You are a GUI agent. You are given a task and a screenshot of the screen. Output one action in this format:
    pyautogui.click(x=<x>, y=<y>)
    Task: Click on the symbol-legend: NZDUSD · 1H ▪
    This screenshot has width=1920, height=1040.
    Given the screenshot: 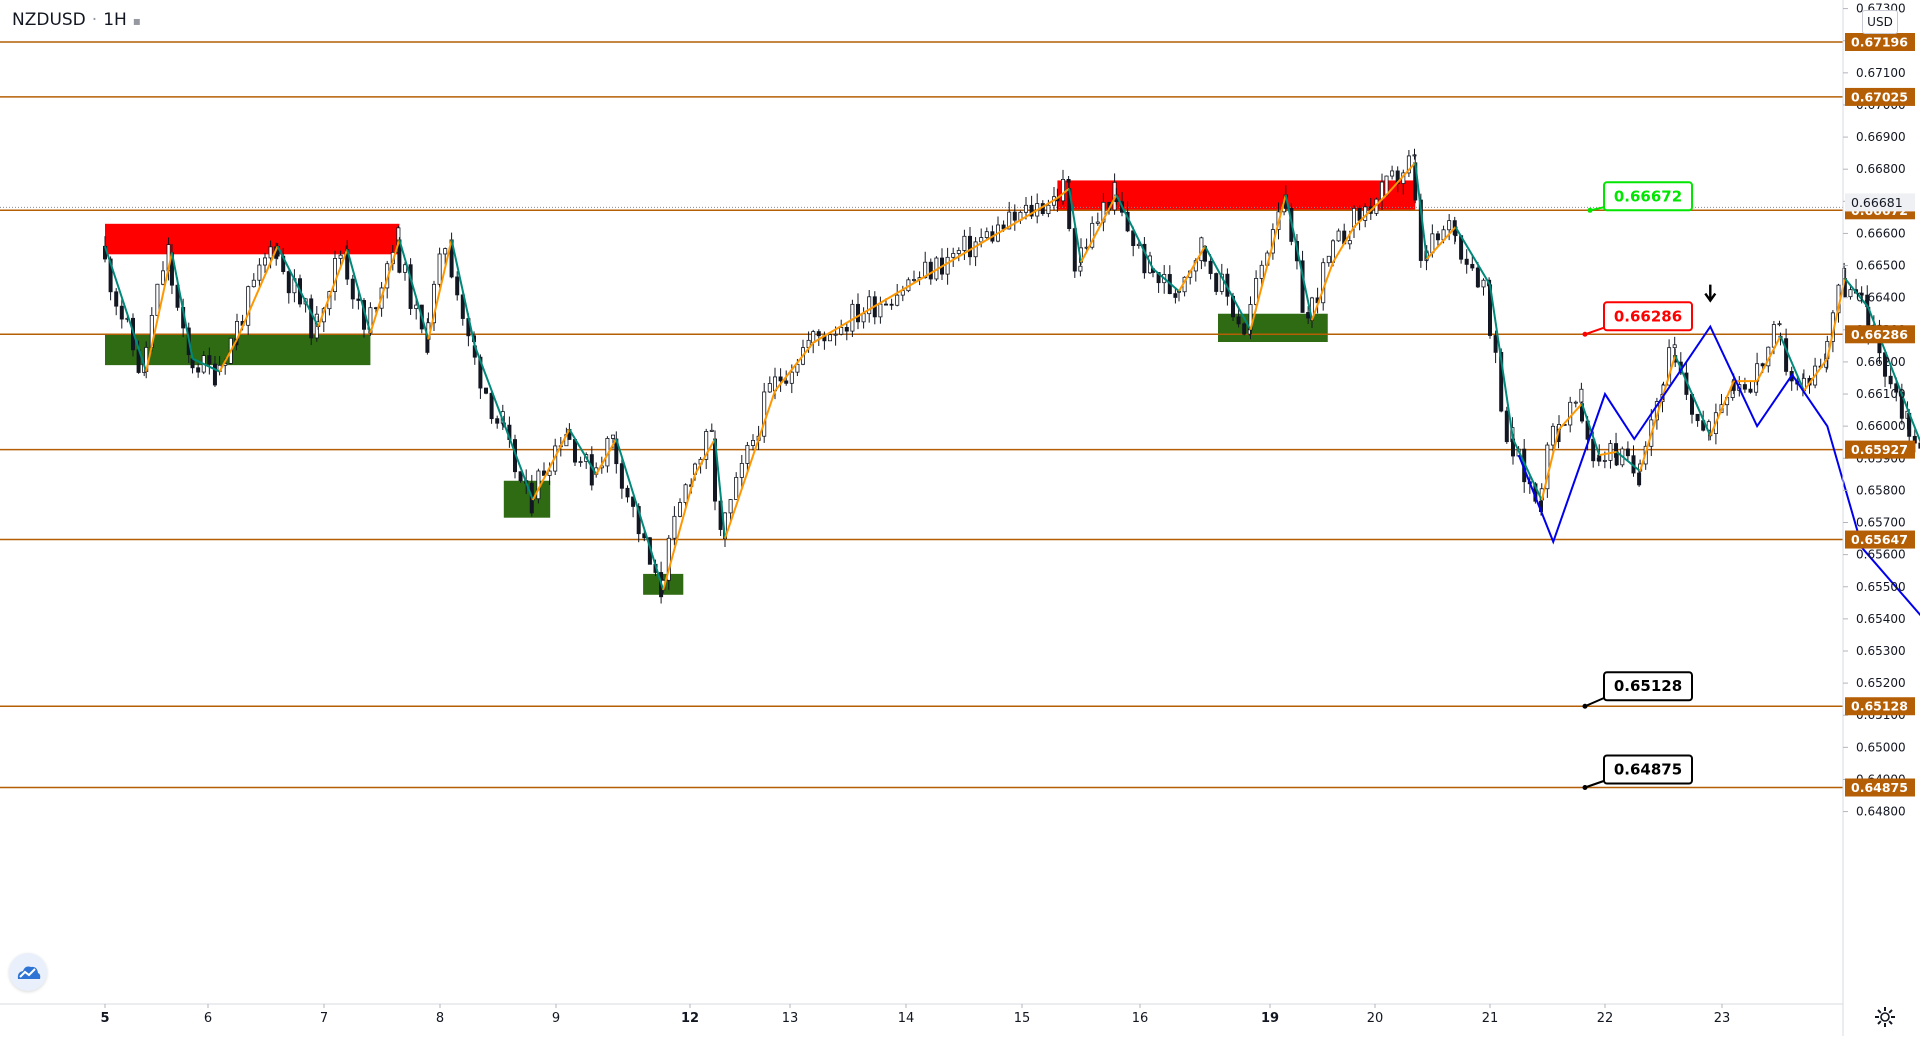 What is the action you would take?
    pyautogui.click(x=76, y=20)
    